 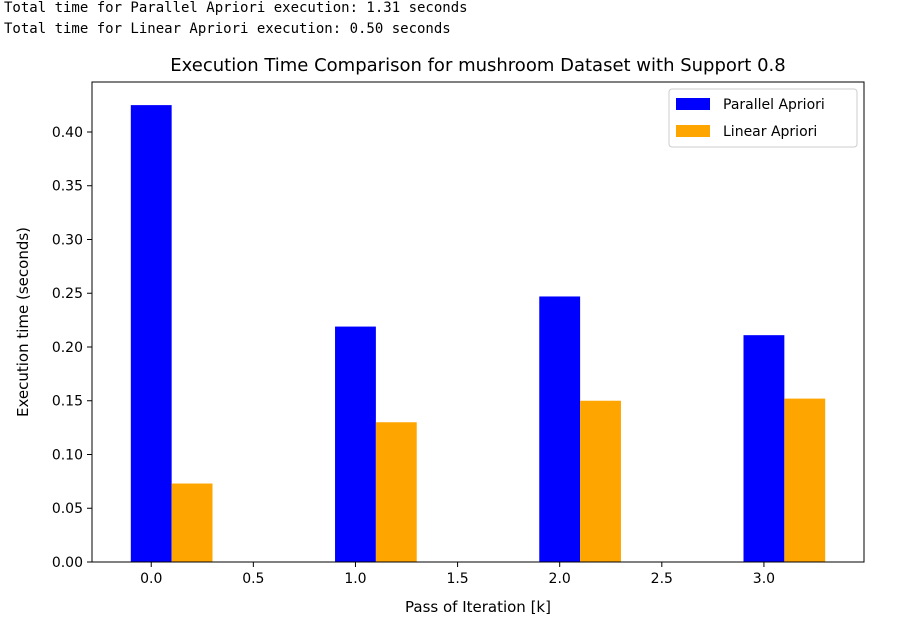 What do you see at coordinates (67, 509) in the screenshot?
I see `y-tick-label: 0.05` at bounding box center [67, 509].